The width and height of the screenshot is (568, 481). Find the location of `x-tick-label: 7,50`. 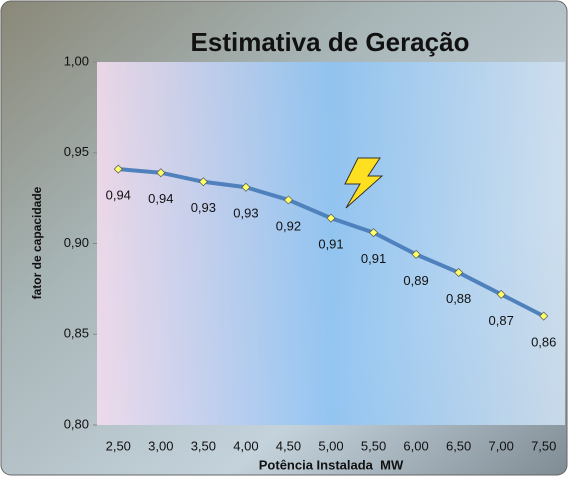

x-tick-label: 7,50 is located at coordinates (543, 445).